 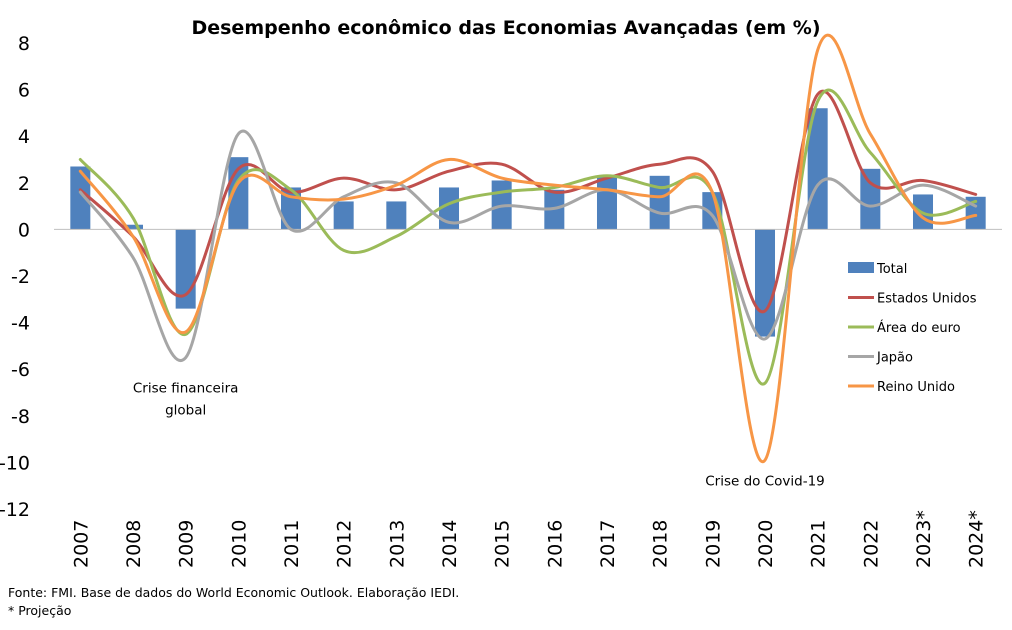 I want to click on legend-label: Japão, so click(x=894, y=358).